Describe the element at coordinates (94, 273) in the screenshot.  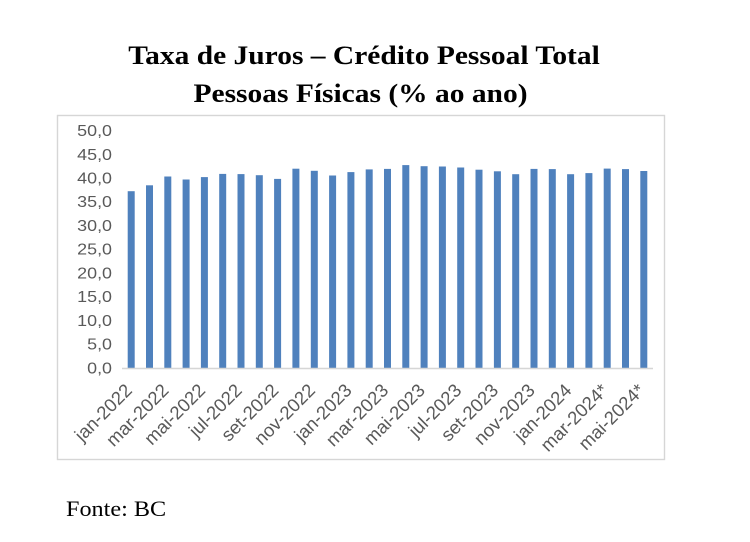
I see `svg-text: 20,0` at that location.